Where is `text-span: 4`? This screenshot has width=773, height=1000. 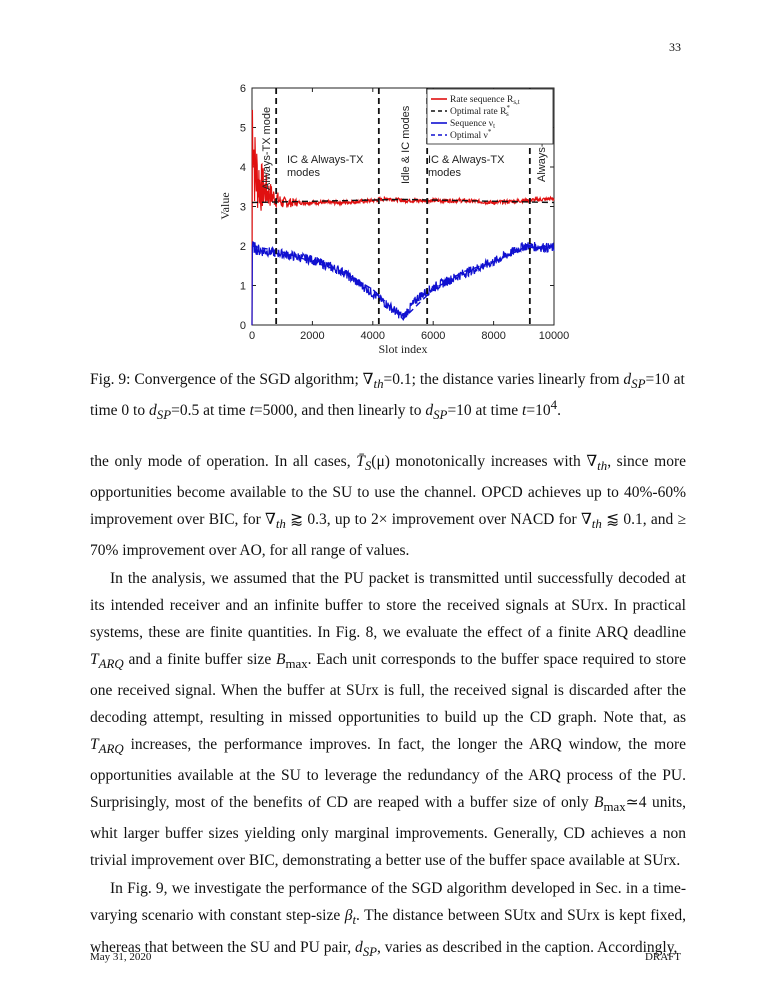
text-span: 4 is located at coordinates (554, 405).